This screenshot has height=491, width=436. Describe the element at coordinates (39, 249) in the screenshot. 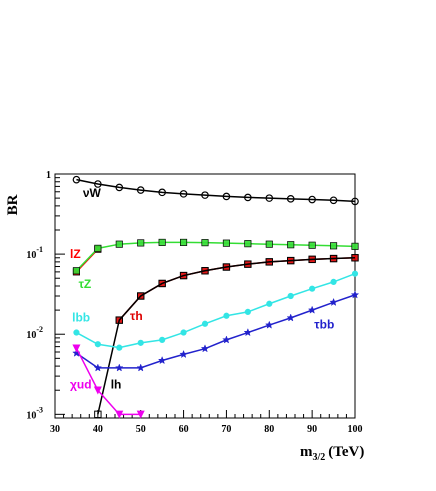

I see `y-tick-exponent: -1` at that location.